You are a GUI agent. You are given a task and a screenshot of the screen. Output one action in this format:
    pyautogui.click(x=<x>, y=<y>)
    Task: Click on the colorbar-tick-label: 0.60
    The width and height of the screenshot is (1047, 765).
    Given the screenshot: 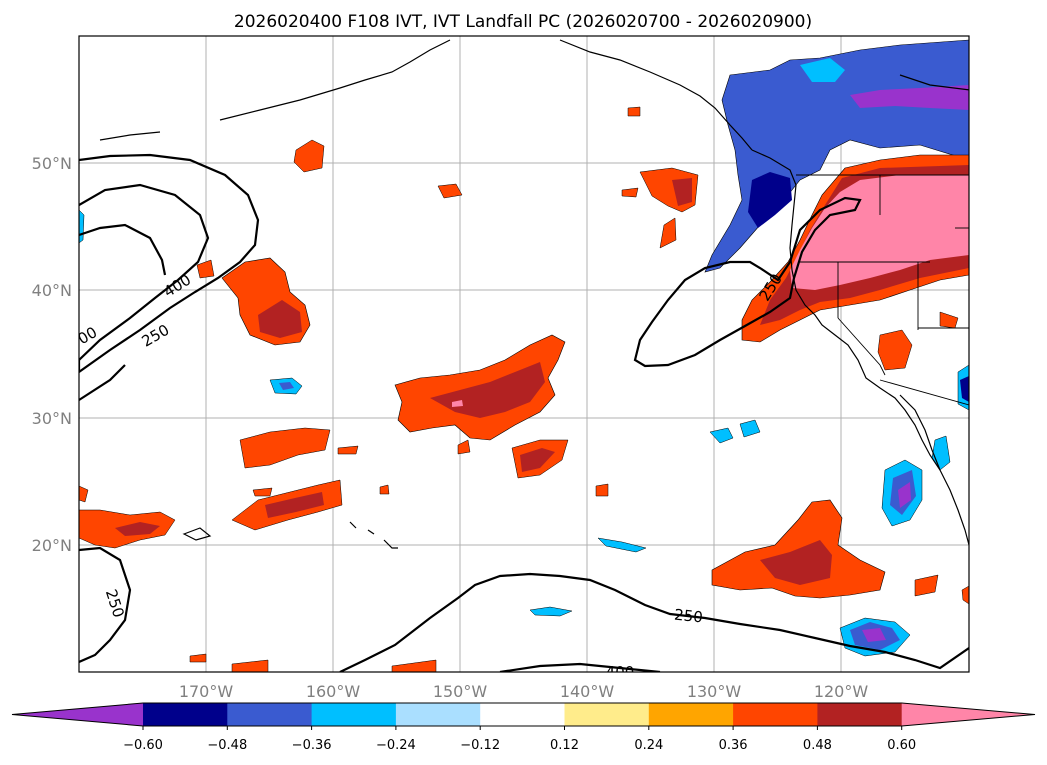 What is the action you would take?
    pyautogui.click(x=901, y=745)
    